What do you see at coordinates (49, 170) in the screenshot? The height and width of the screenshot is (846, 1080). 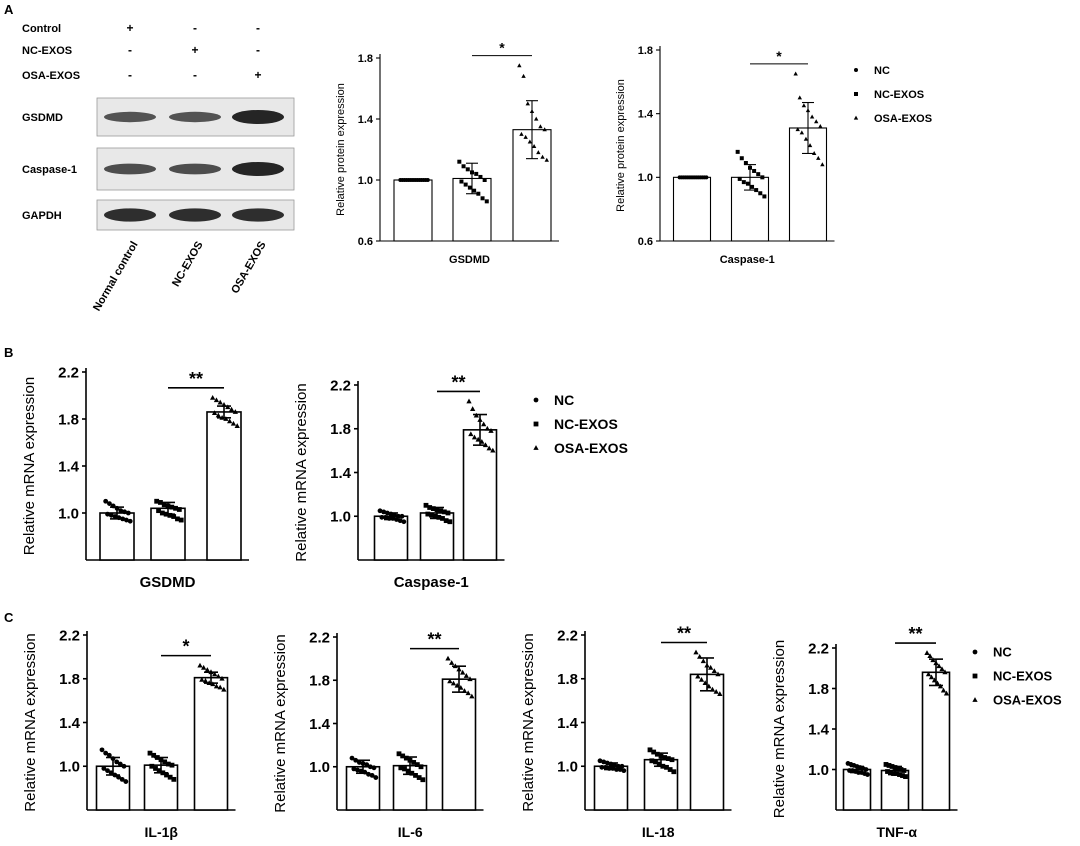 I see `blot-protein-label: Caspase-1` at bounding box center [49, 170].